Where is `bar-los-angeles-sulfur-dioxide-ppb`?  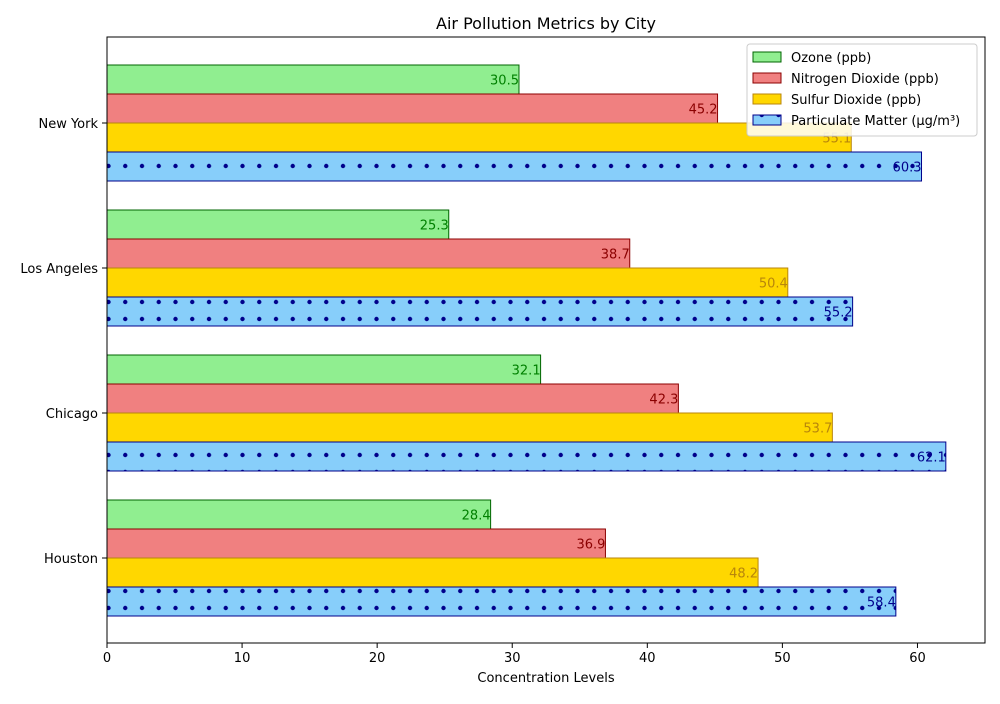
bar-los-angeles-sulfur-dioxide-ppb is located at coordinates (447, 282).